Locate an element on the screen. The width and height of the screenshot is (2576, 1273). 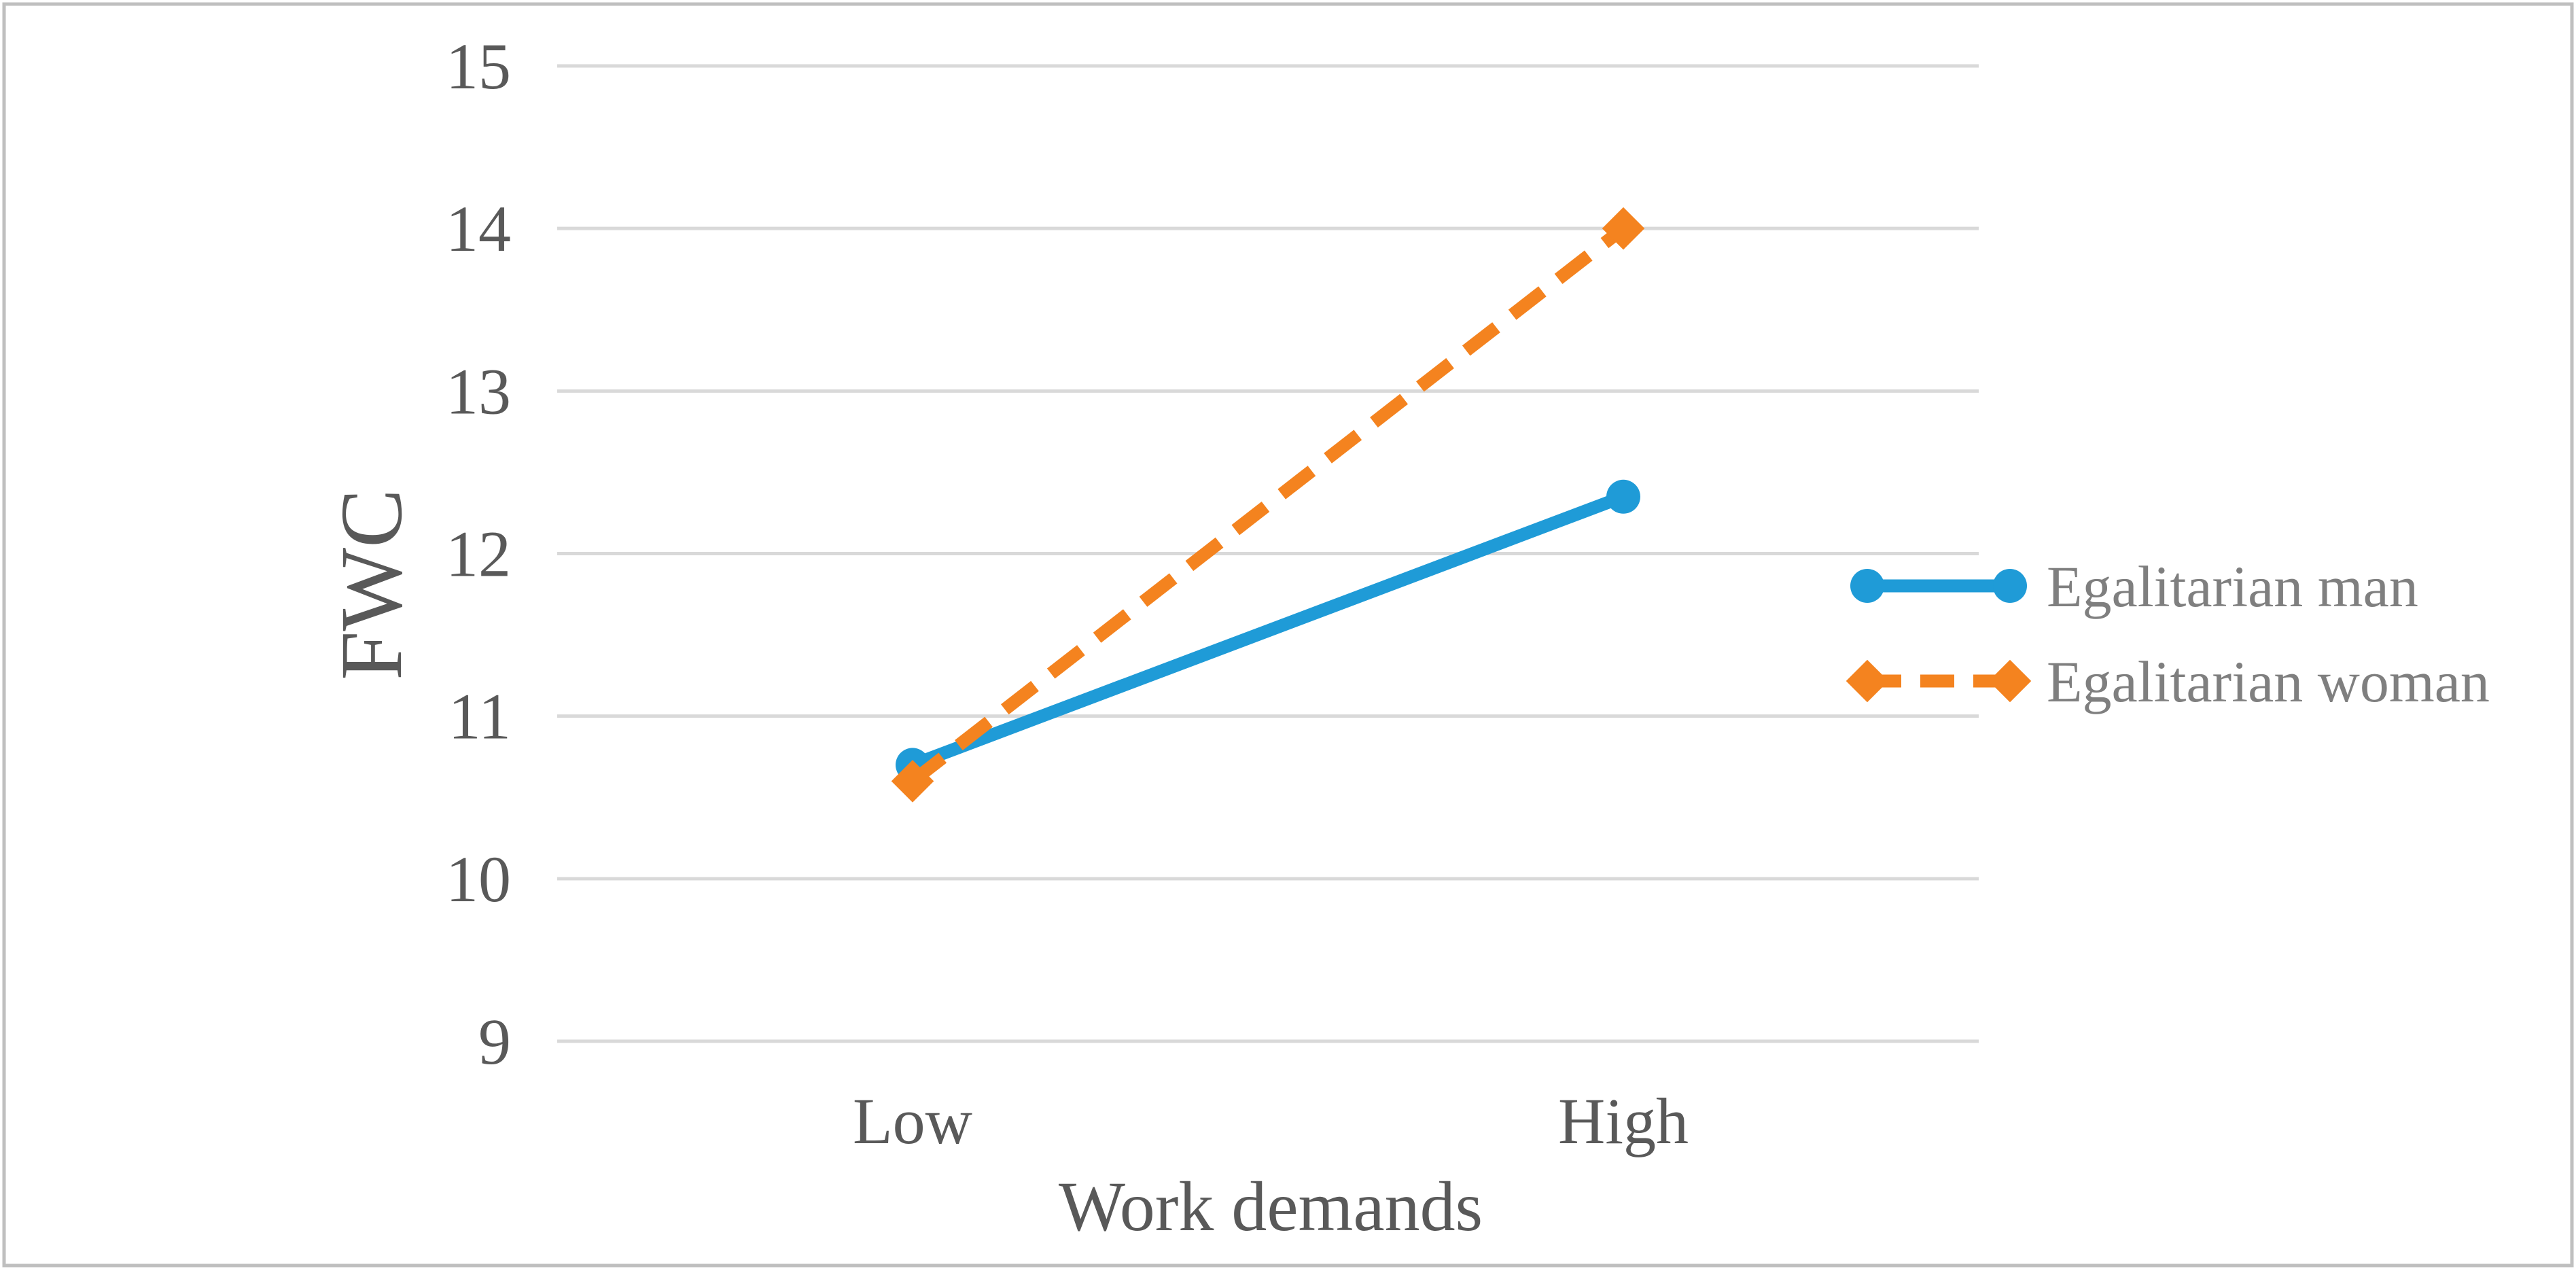
legend-item: Egalitarian woman is located at coordinates (2168, 681).